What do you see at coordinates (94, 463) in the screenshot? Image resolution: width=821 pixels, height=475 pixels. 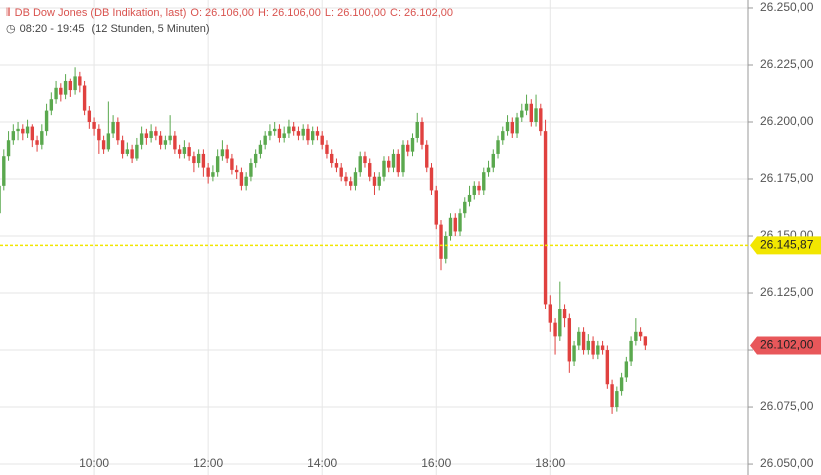 I see `x-tick-label: 10:00` at bounding box center [94, 463].